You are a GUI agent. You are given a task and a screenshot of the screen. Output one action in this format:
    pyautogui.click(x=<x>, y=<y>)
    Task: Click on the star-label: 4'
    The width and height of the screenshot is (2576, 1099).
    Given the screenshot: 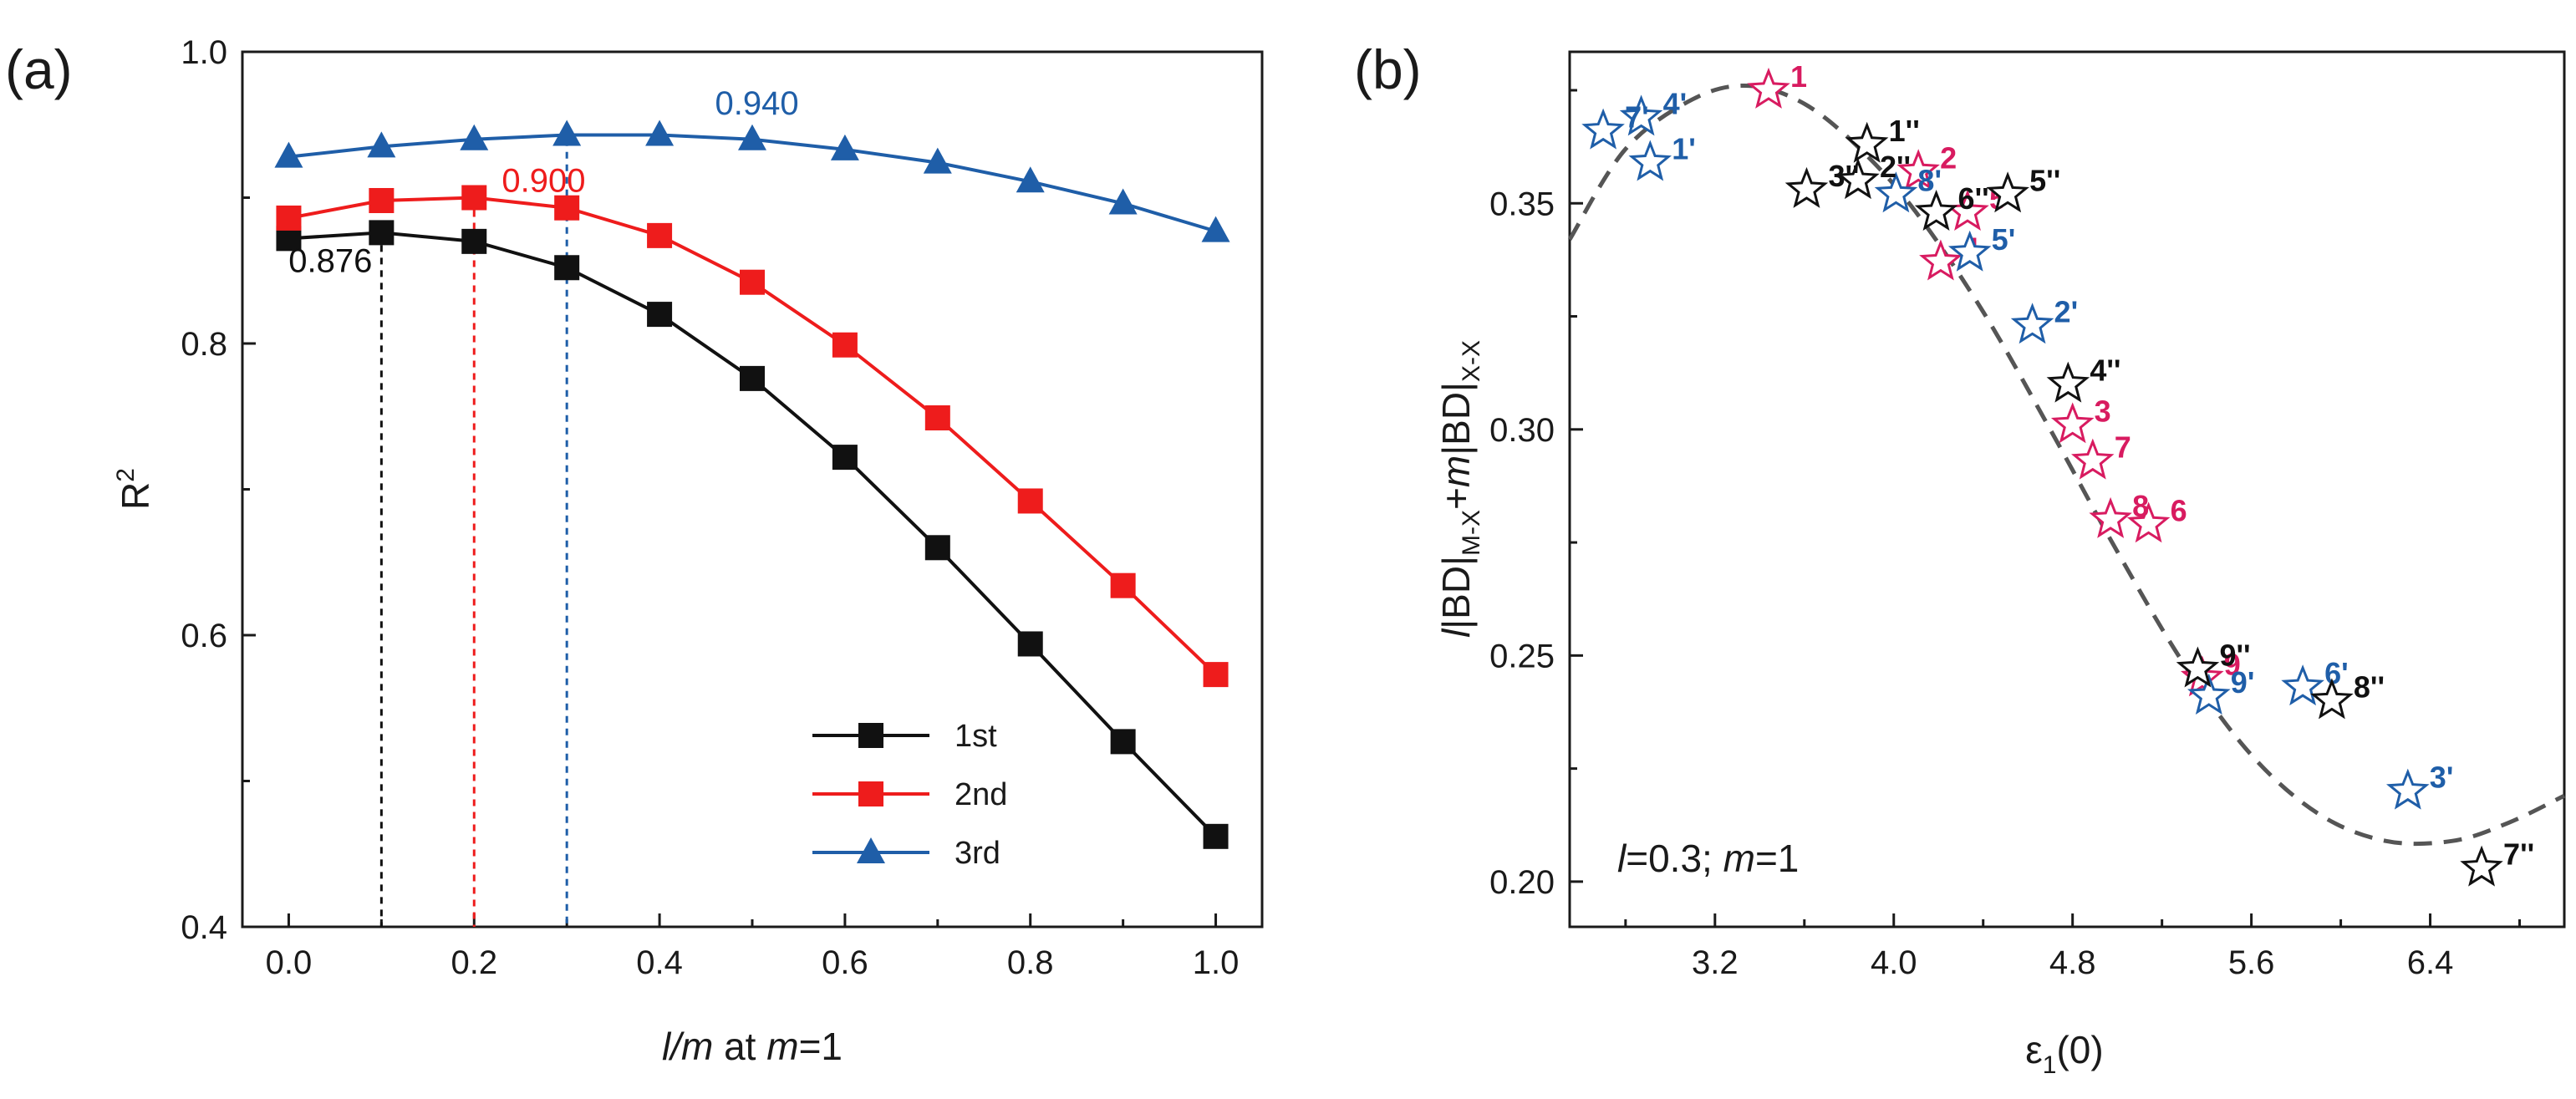 What is the action you would take?
    pyautogui.click(x=1675, y=103)
    